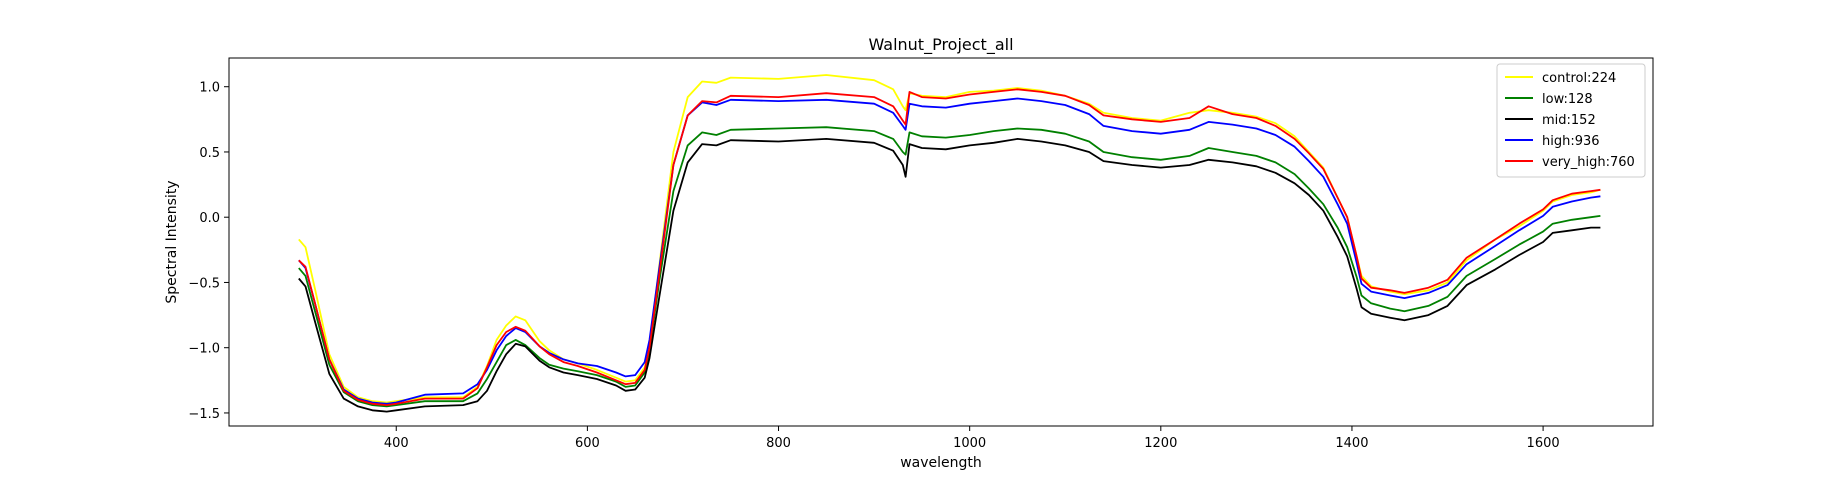 This screenshot has width=1835, height=480. What do you see at coordinates (1567, 99) in the screenshot?
I see `legend-label: low:128` at bounding box center [1567, 99].